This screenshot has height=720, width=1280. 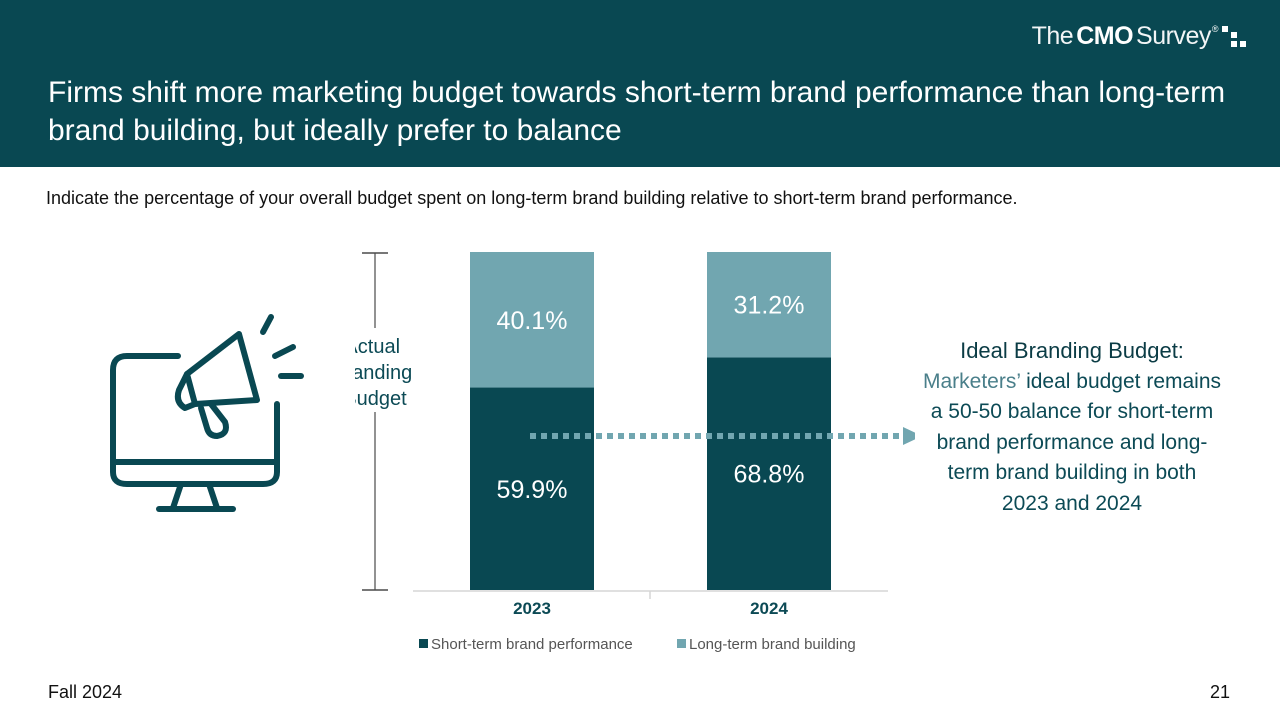 I want to click on arrow-head-icon, so click(x=909, y=436).